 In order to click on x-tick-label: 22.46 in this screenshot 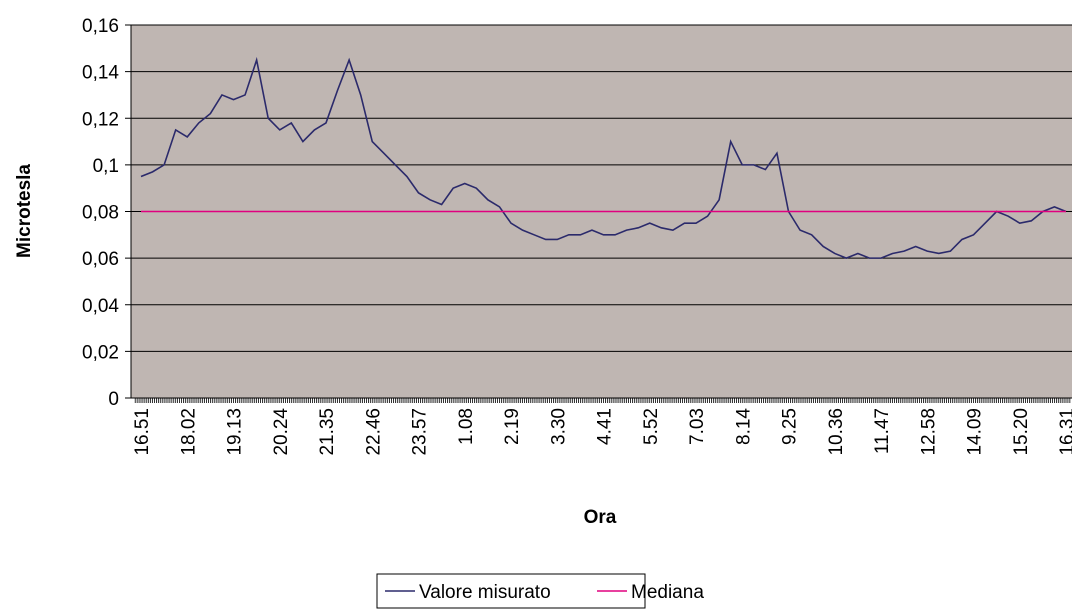, I will do `click(373, 432)`.